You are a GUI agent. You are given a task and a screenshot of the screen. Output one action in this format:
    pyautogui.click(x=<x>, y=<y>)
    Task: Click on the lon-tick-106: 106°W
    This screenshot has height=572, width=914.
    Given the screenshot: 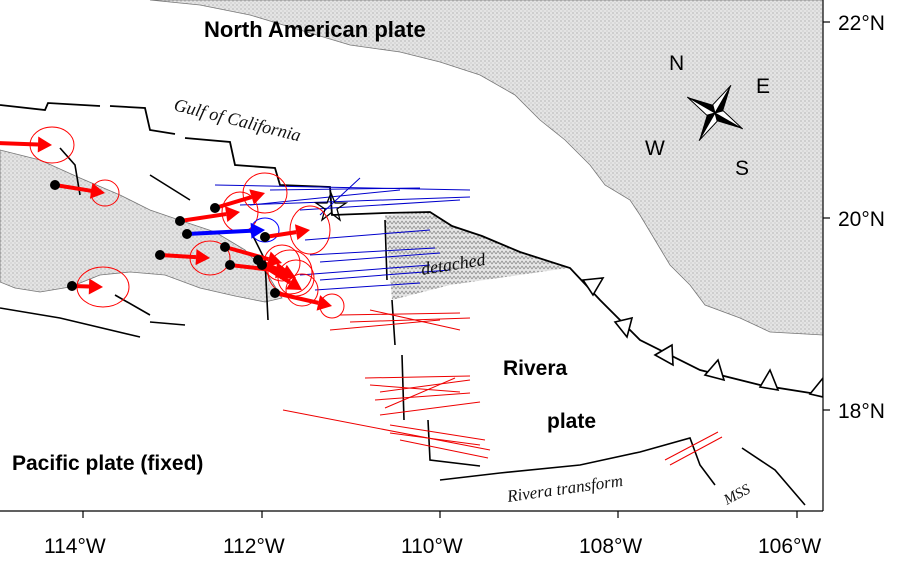 What is the action you would take?
    pyautogui.click(x=789, y=546)
    